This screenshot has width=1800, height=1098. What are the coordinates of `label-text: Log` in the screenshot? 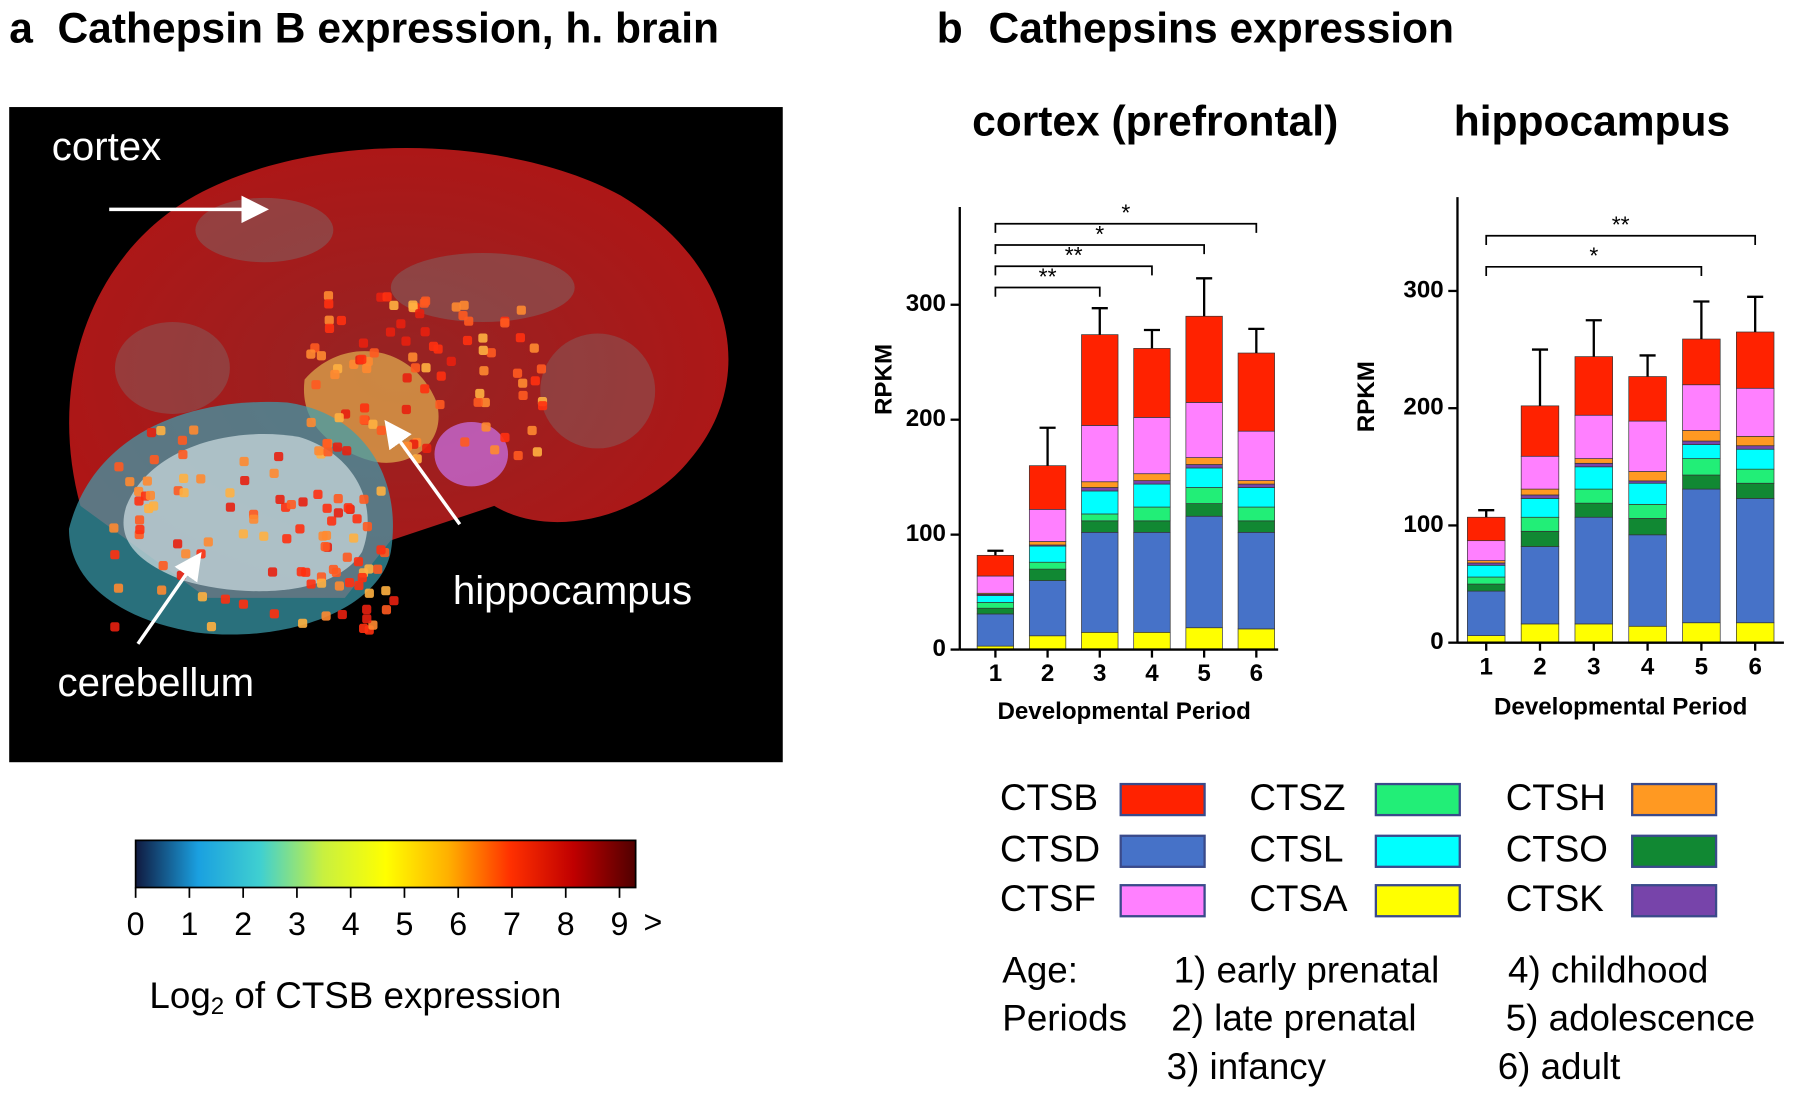 It's located at (179, 995).